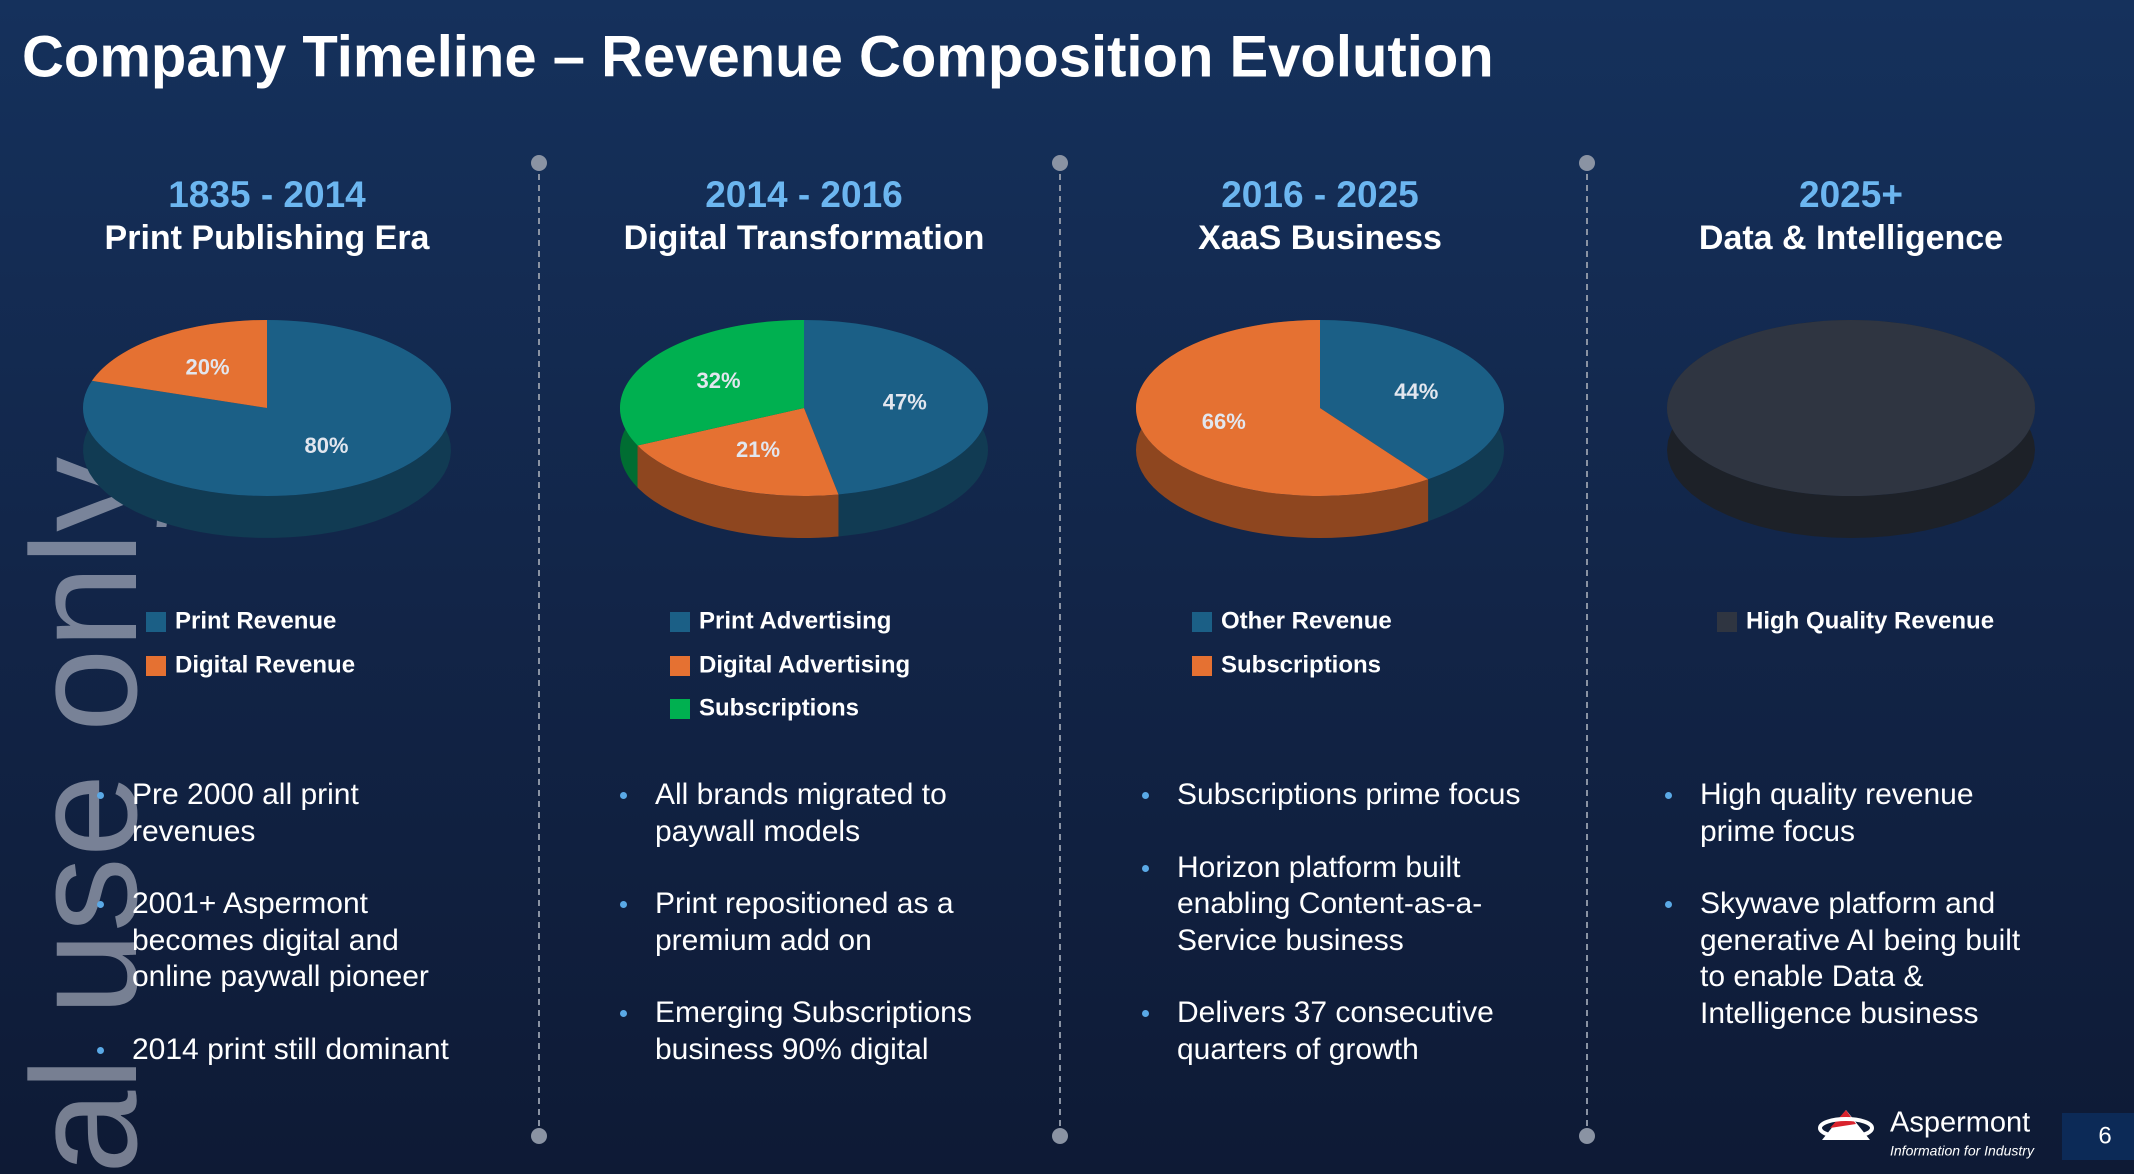 This screenshot has width=2134, height=1174. What do you see at coordinates (289, 1050) in the screenshot?
I see `bullet: 2014 print still dominant` at bounding box center [289, 1050].